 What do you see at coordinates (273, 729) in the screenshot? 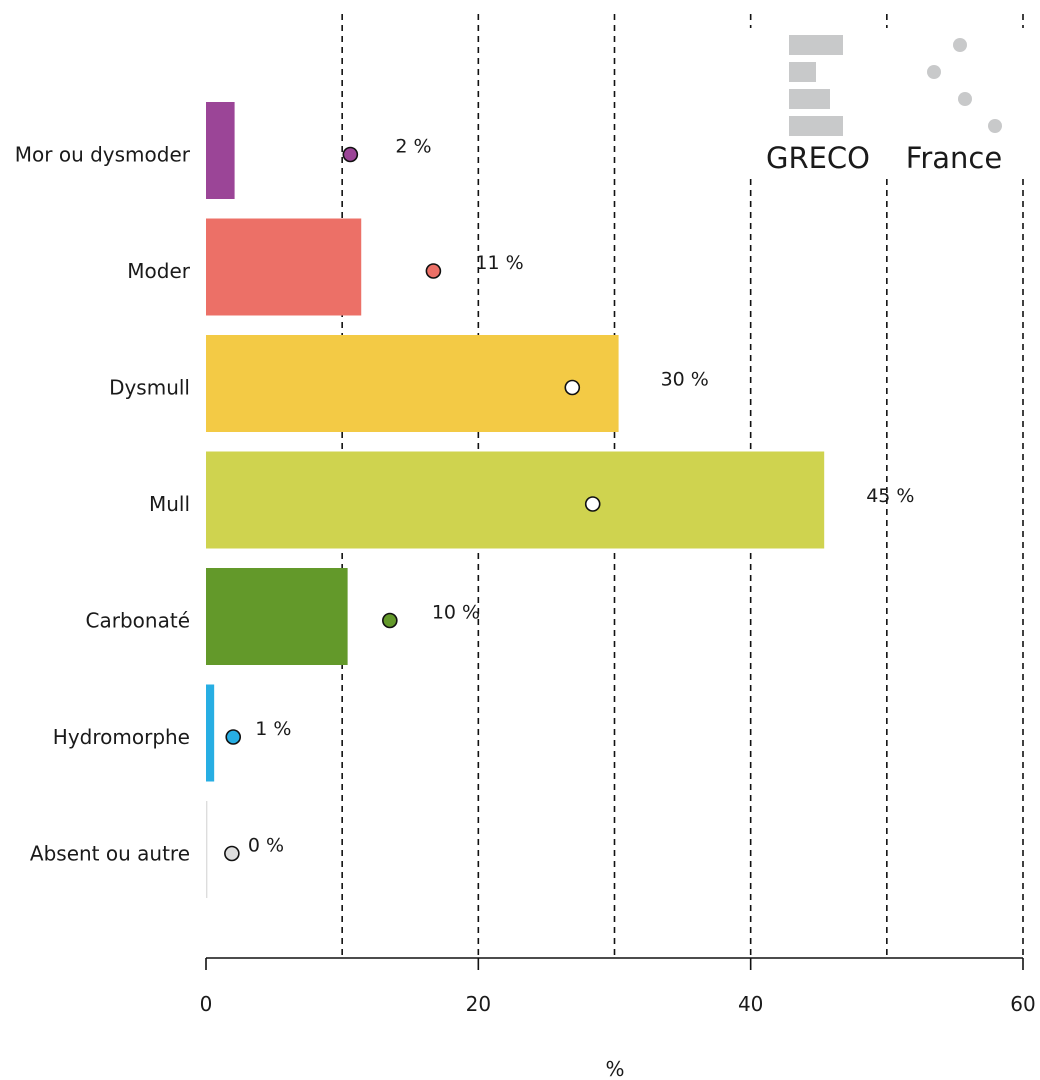
I see `value-label: 1 %` at bounding box center [273, 729].